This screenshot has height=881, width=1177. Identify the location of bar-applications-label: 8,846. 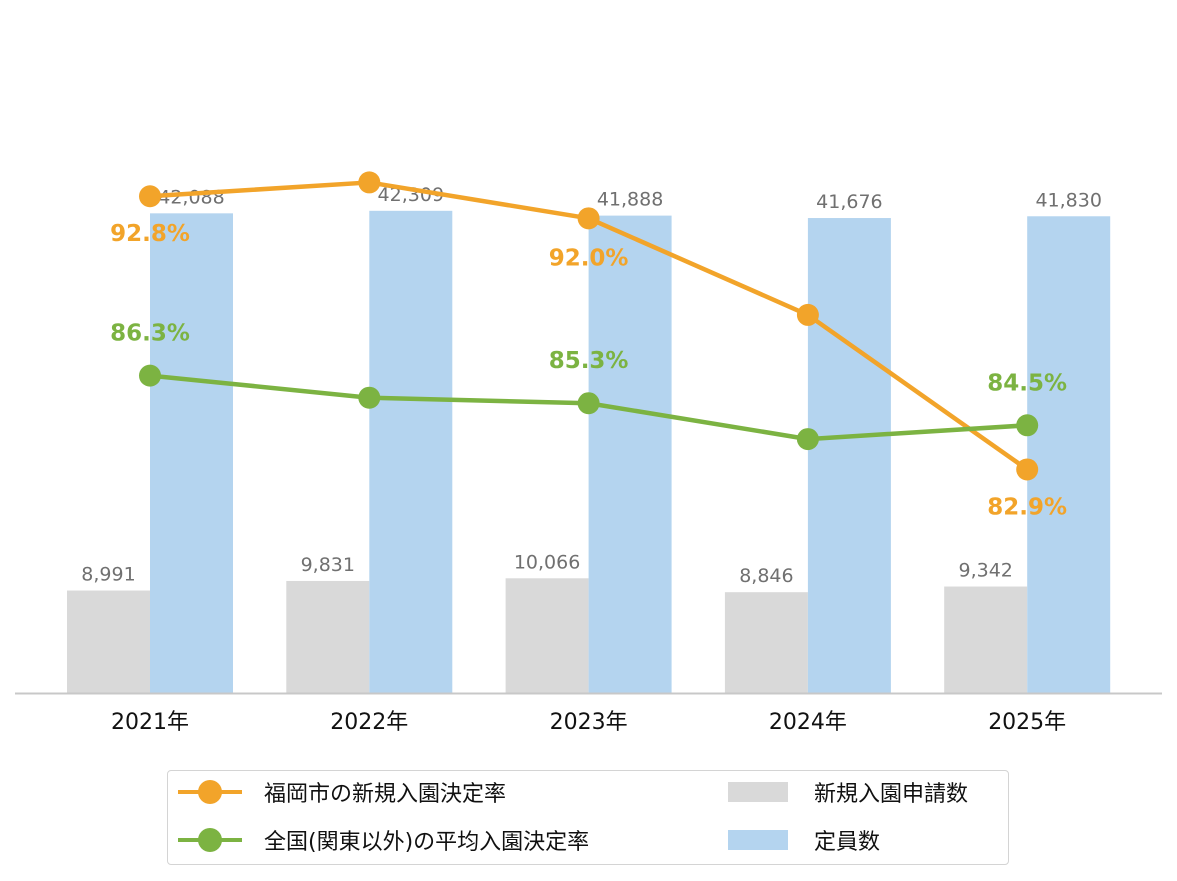
(766, 576).